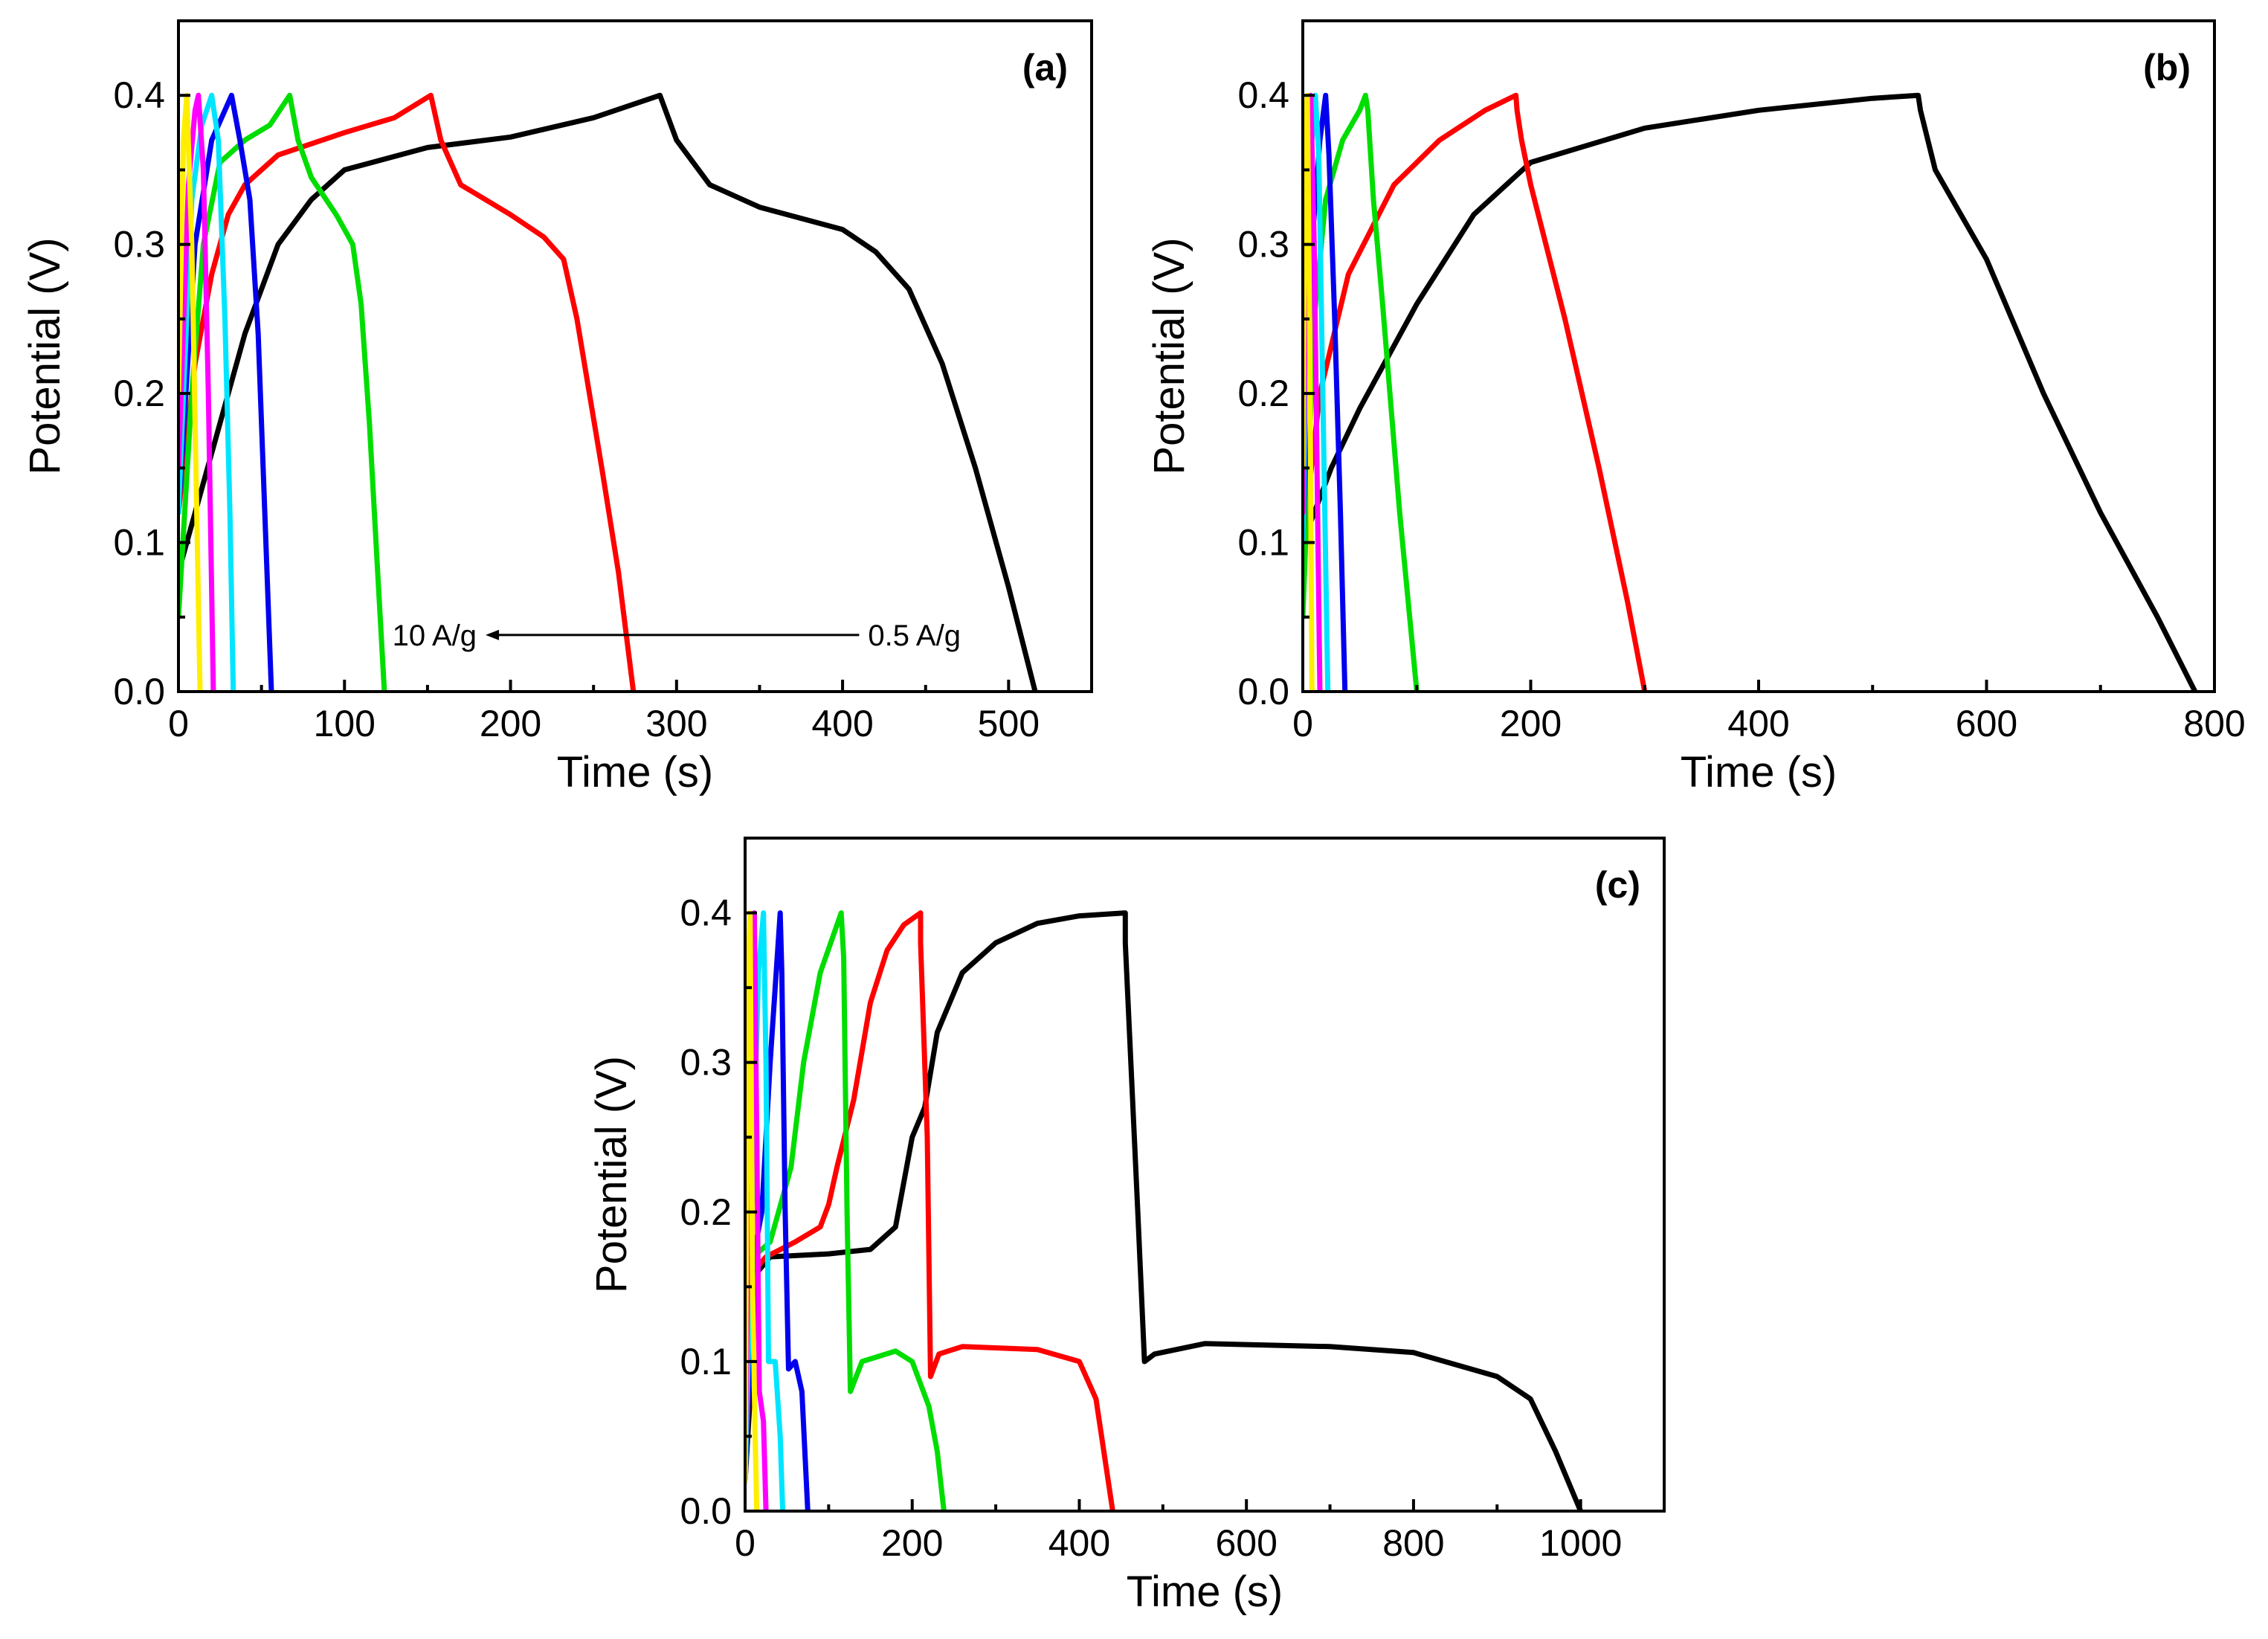 Image resolution: width=2268 pixels, height=1639 pixels. What do you see at coordinates (2167, 67) in the screenshot?
I see `panel-label-b: (b)` at bounding box center [2167, 67].